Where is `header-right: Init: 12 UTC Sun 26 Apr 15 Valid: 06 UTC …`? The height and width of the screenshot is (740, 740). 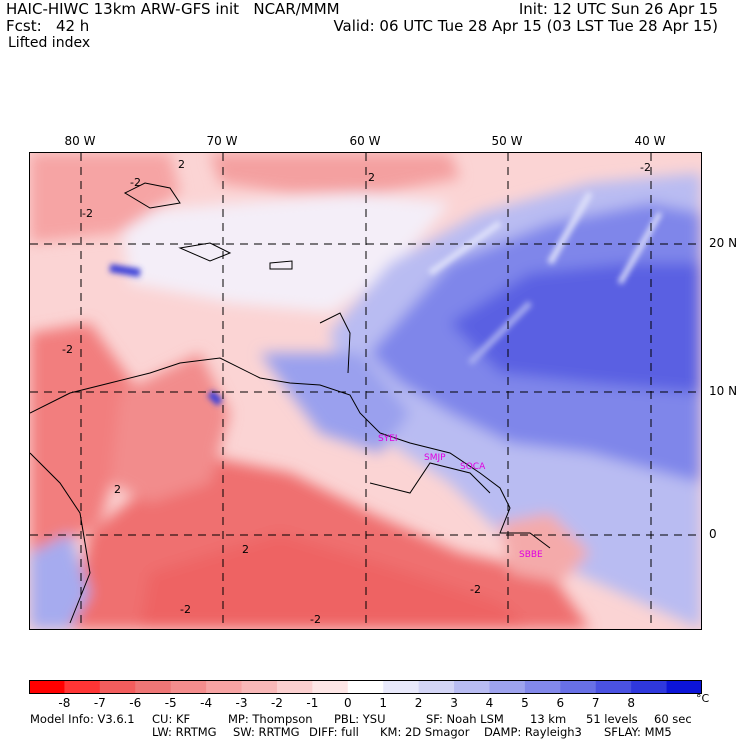
header-right: Init: 12 UTC Sun 26 Apr 15 Valid: 06 UTC … is located at coordinates (525, 18).